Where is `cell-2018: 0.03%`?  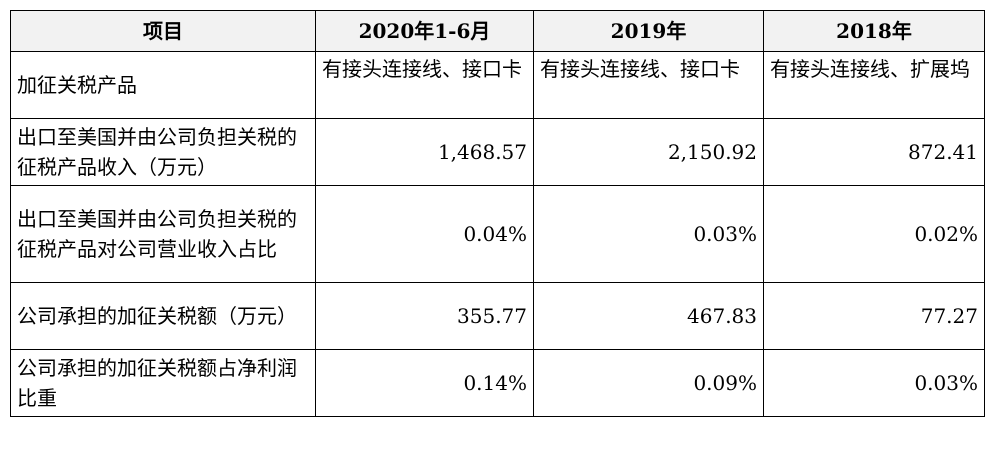 cell-2018: 0.03% is located at coordinates (874, 383).